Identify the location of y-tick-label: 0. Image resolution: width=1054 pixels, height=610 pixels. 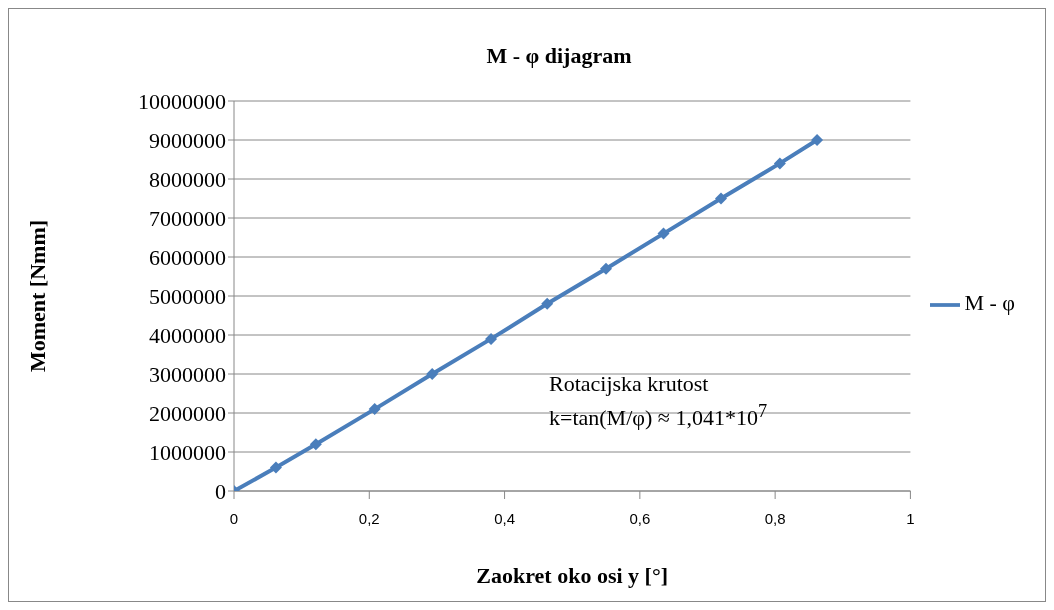
(220, 491).